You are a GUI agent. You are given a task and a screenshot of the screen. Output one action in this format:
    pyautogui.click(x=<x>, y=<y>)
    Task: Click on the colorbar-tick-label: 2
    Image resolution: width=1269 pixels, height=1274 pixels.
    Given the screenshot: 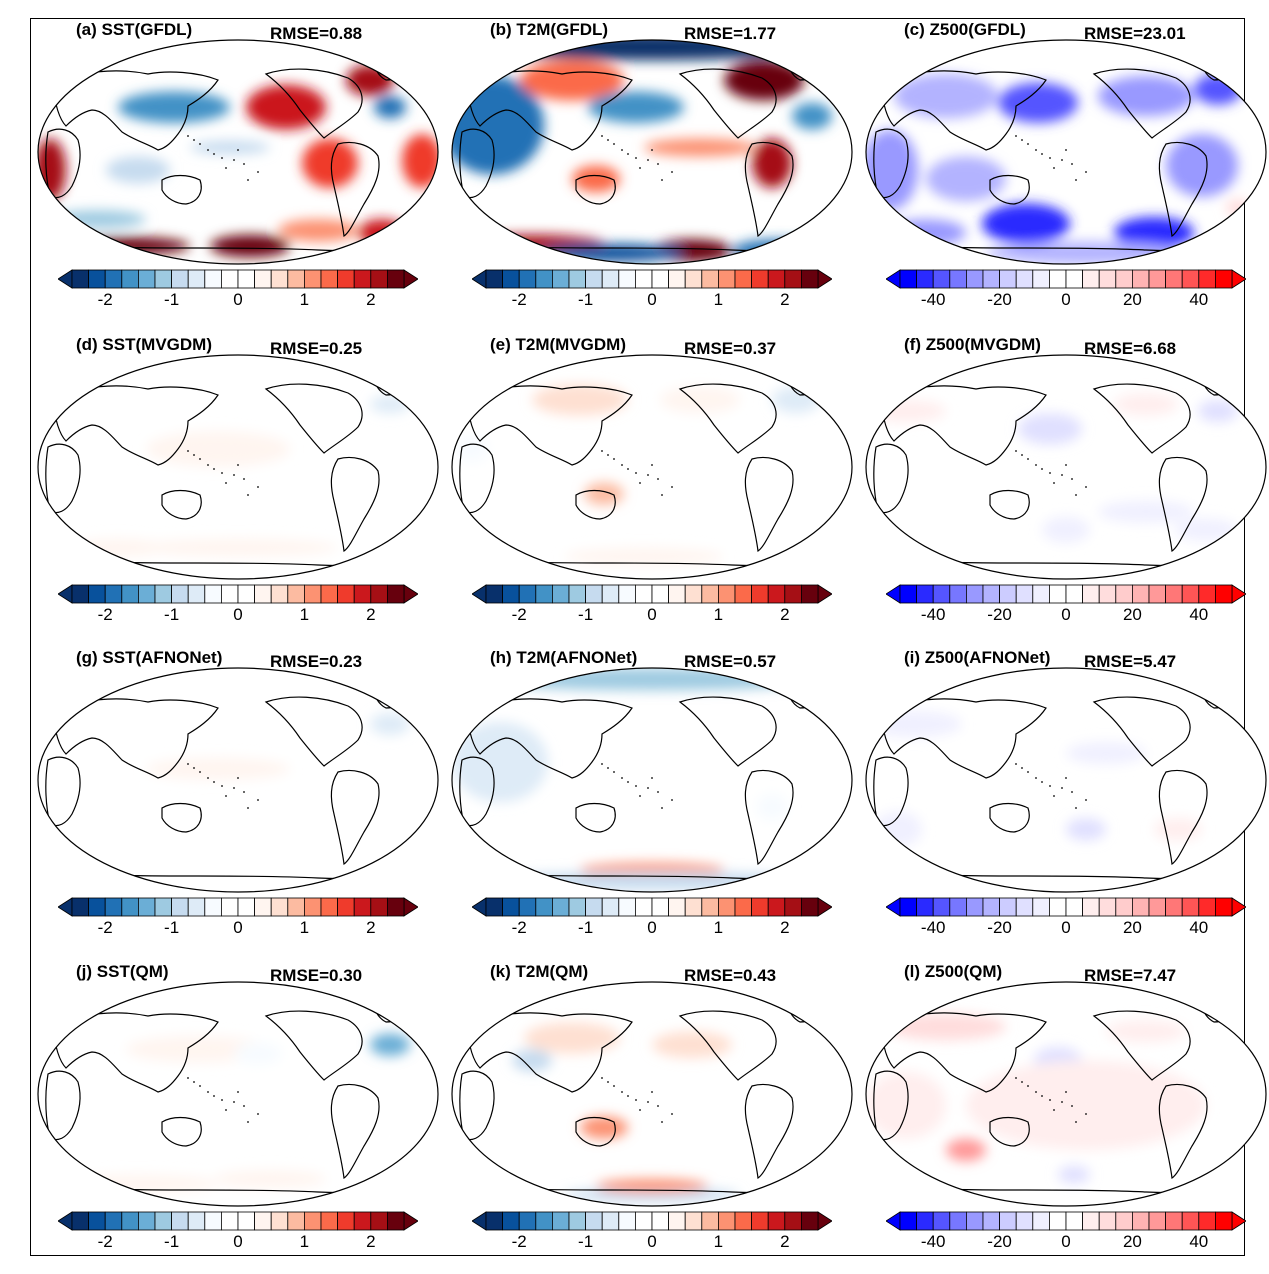 What is the action you would take?
    pyautogui.click(x=370, y=614)
    